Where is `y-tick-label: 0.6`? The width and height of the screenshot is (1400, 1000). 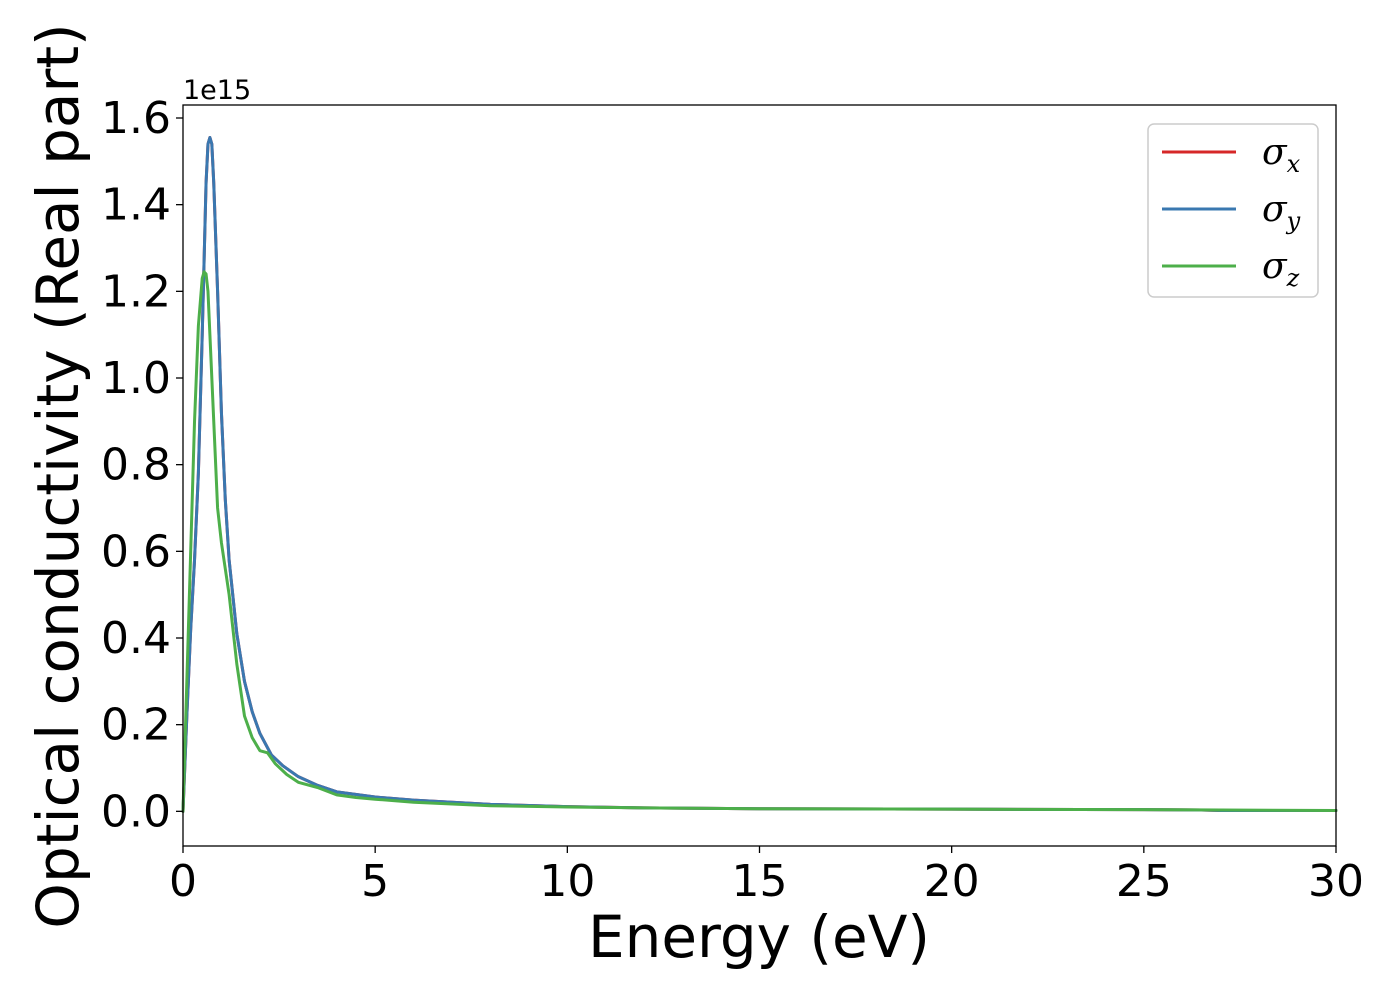
y-tick-label: 0.6 is located at coordinates (136, 551).